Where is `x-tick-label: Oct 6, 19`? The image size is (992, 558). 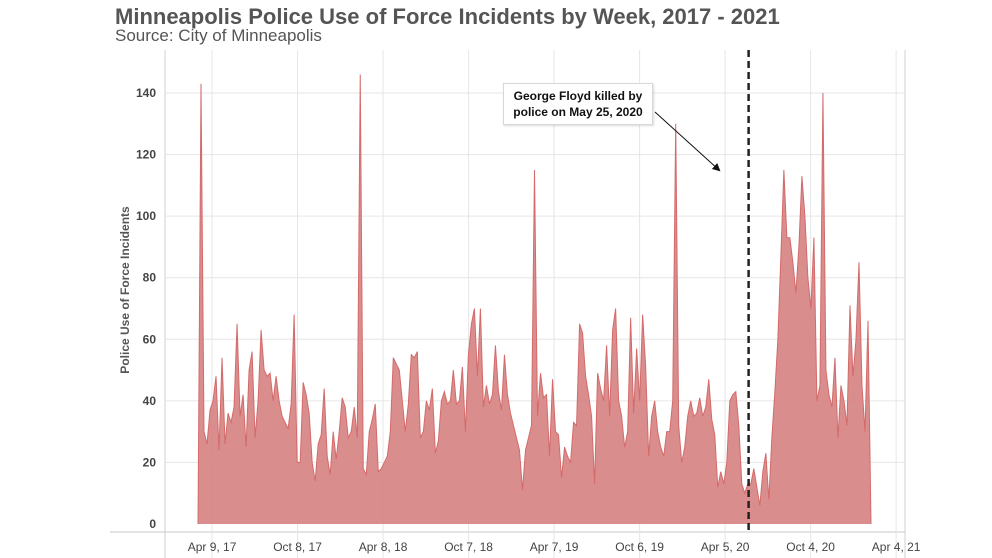 x-tick-label: Oct 6, 19 is located at coordinates (639, 547).